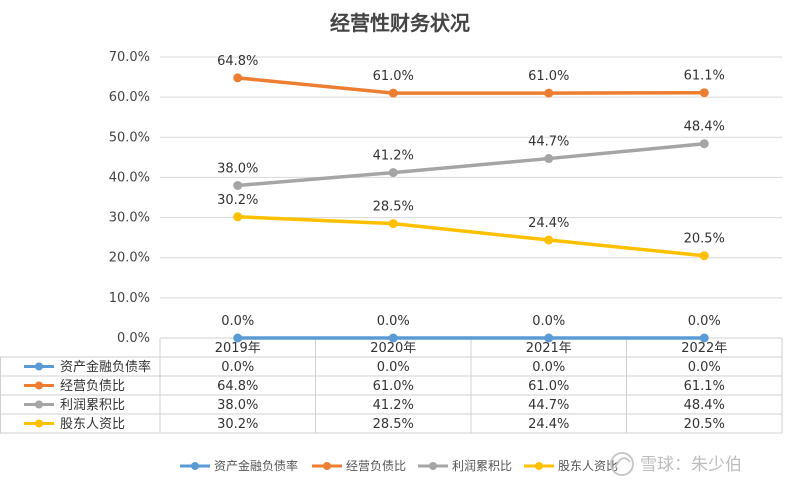 This screenshot has height=488, width=800. I want to click on x-tick-label: 2020年, so click(393, 348).